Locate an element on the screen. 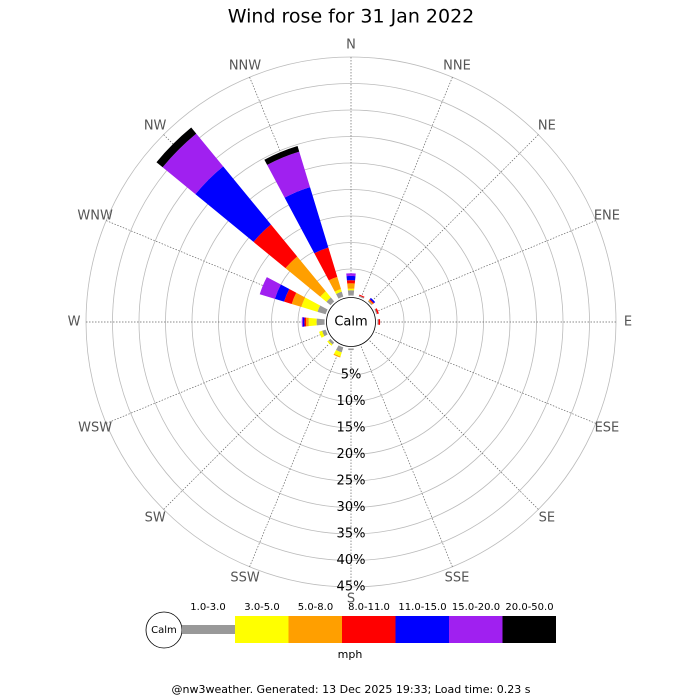 The height and width of the screenshot is (700, 700). legend-label: 11.0-15.0 is located at coordinates (422, 607).